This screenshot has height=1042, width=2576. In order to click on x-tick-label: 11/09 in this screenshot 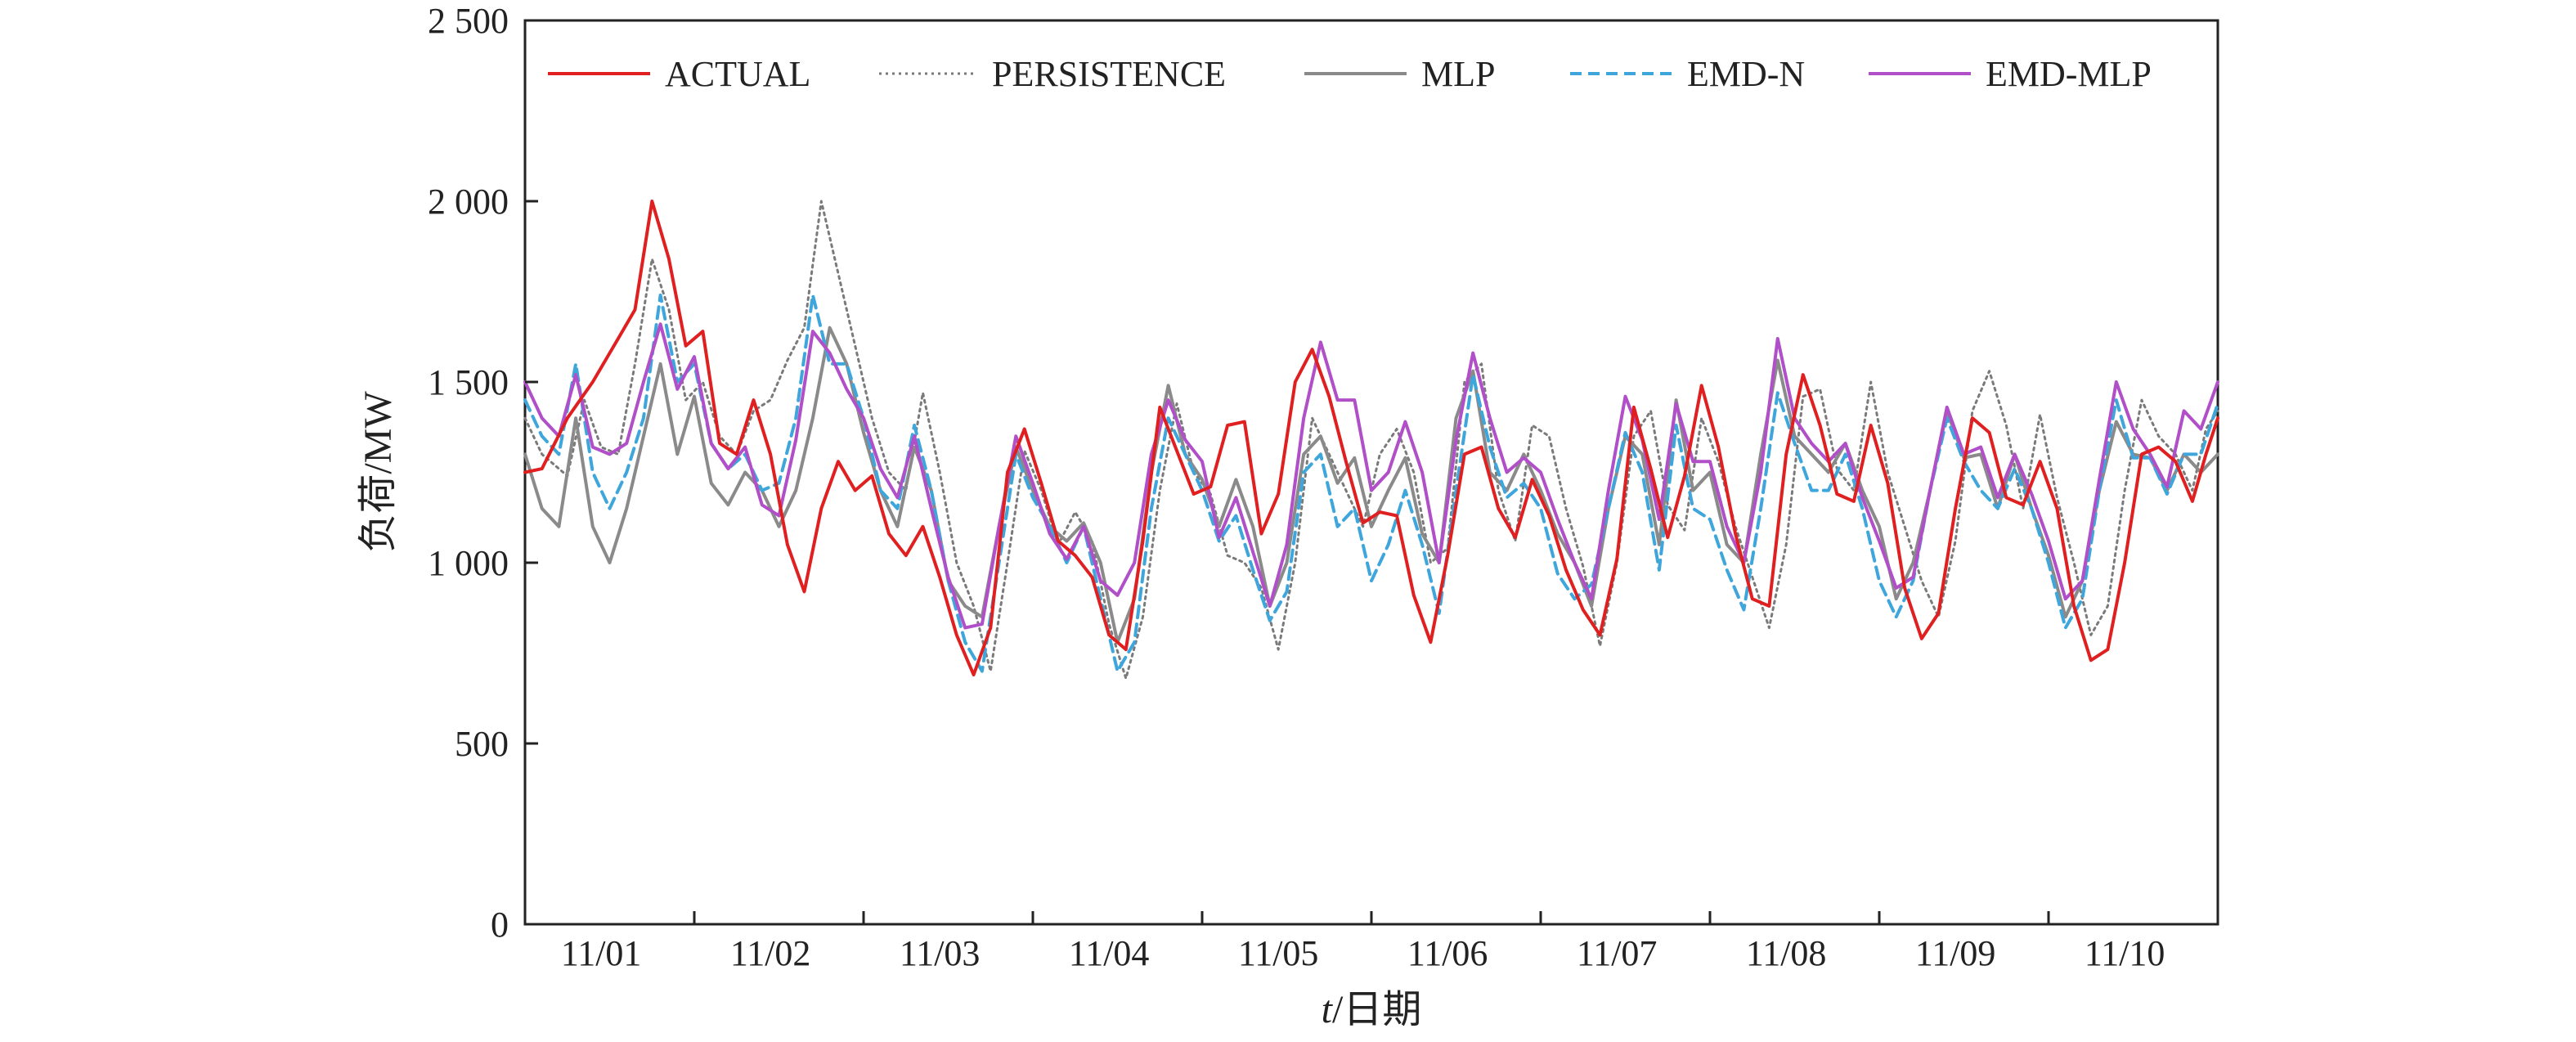, I will do `click(1955, 953)`.